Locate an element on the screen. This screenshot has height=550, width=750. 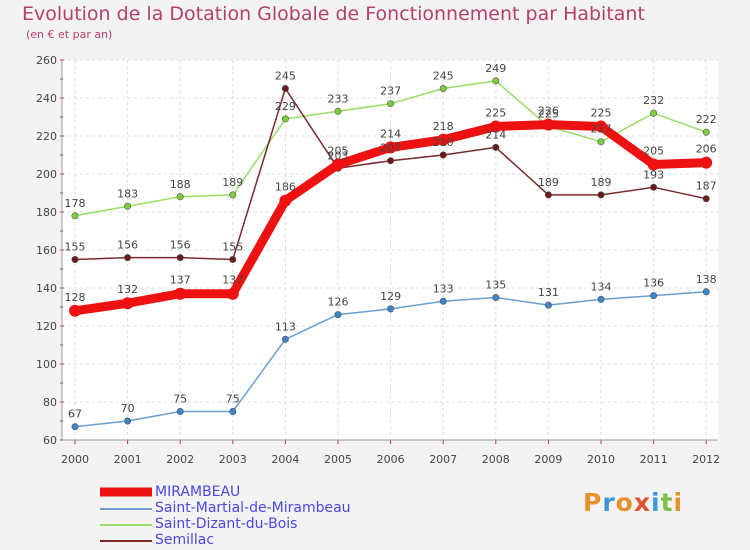
logo-letter: t is located at coordinates (667, 502).